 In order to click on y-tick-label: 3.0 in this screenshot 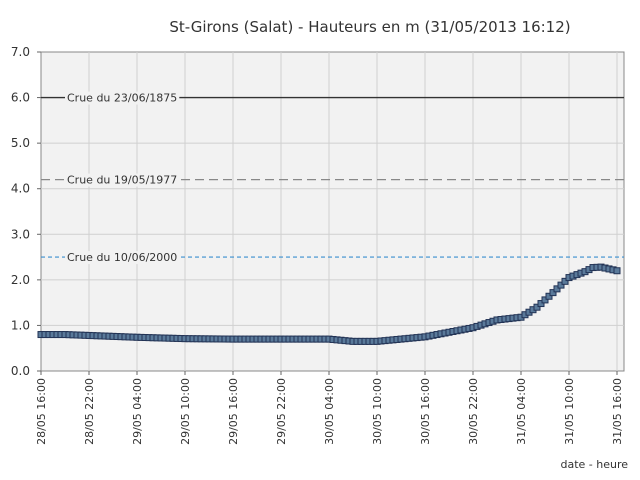, I will do `click(20, 234)`.